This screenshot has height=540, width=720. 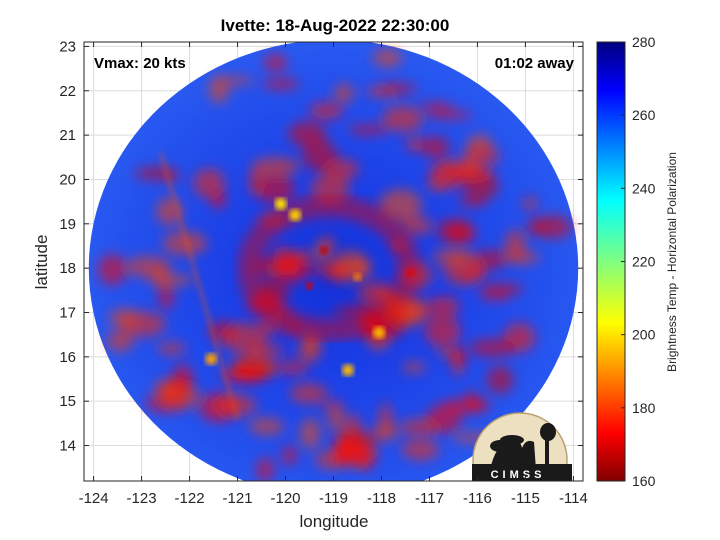 What do you see at coordinates (67, 401) in the screenshot?
I see `y-tick-label: 15` at bounding box center [67, 401].